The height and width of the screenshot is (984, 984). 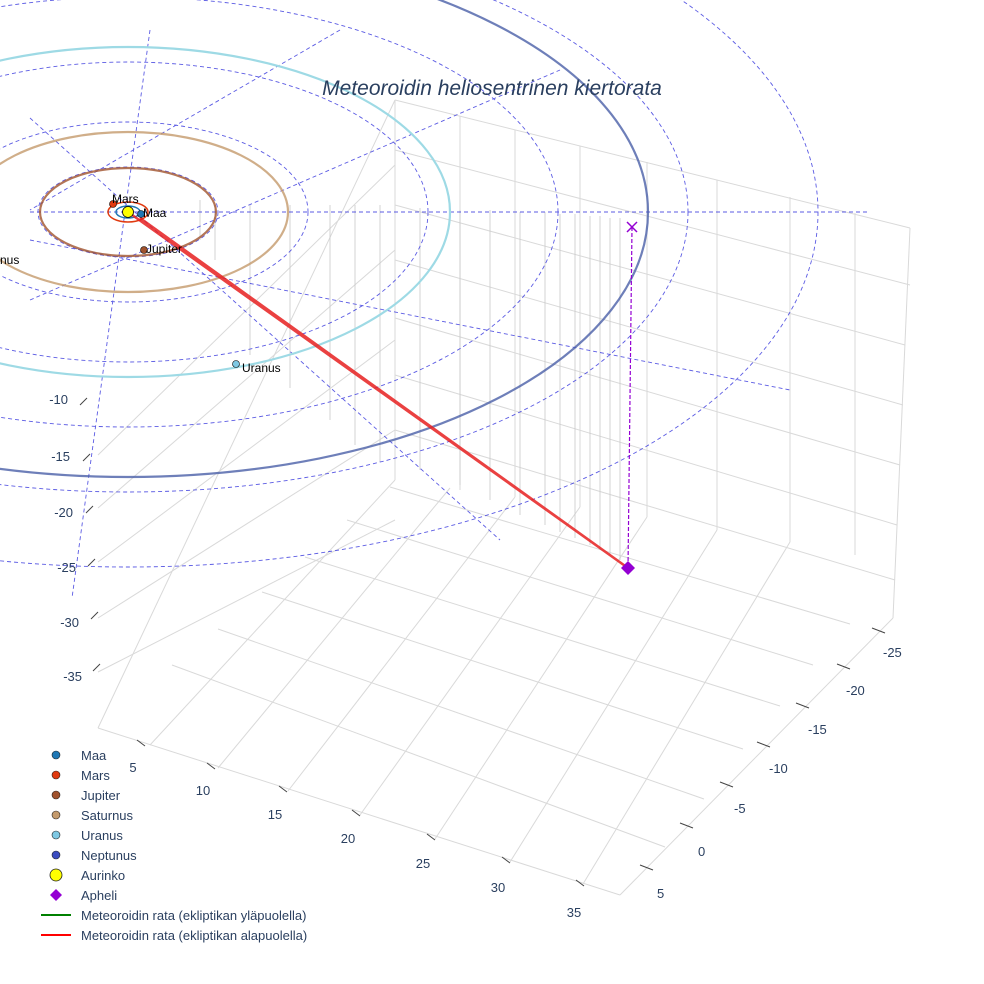 I want to click on z-tick: -25, so click(x=66, y=567).